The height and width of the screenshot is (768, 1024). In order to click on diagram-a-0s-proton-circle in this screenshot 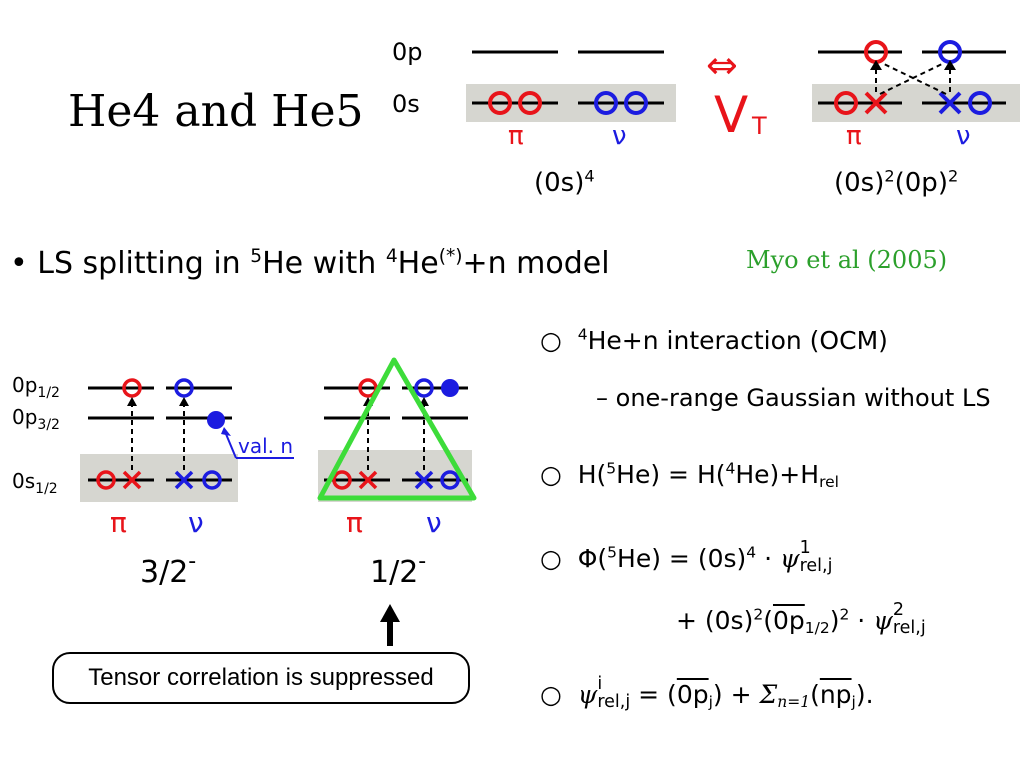, I will do `click(106, 480)`.